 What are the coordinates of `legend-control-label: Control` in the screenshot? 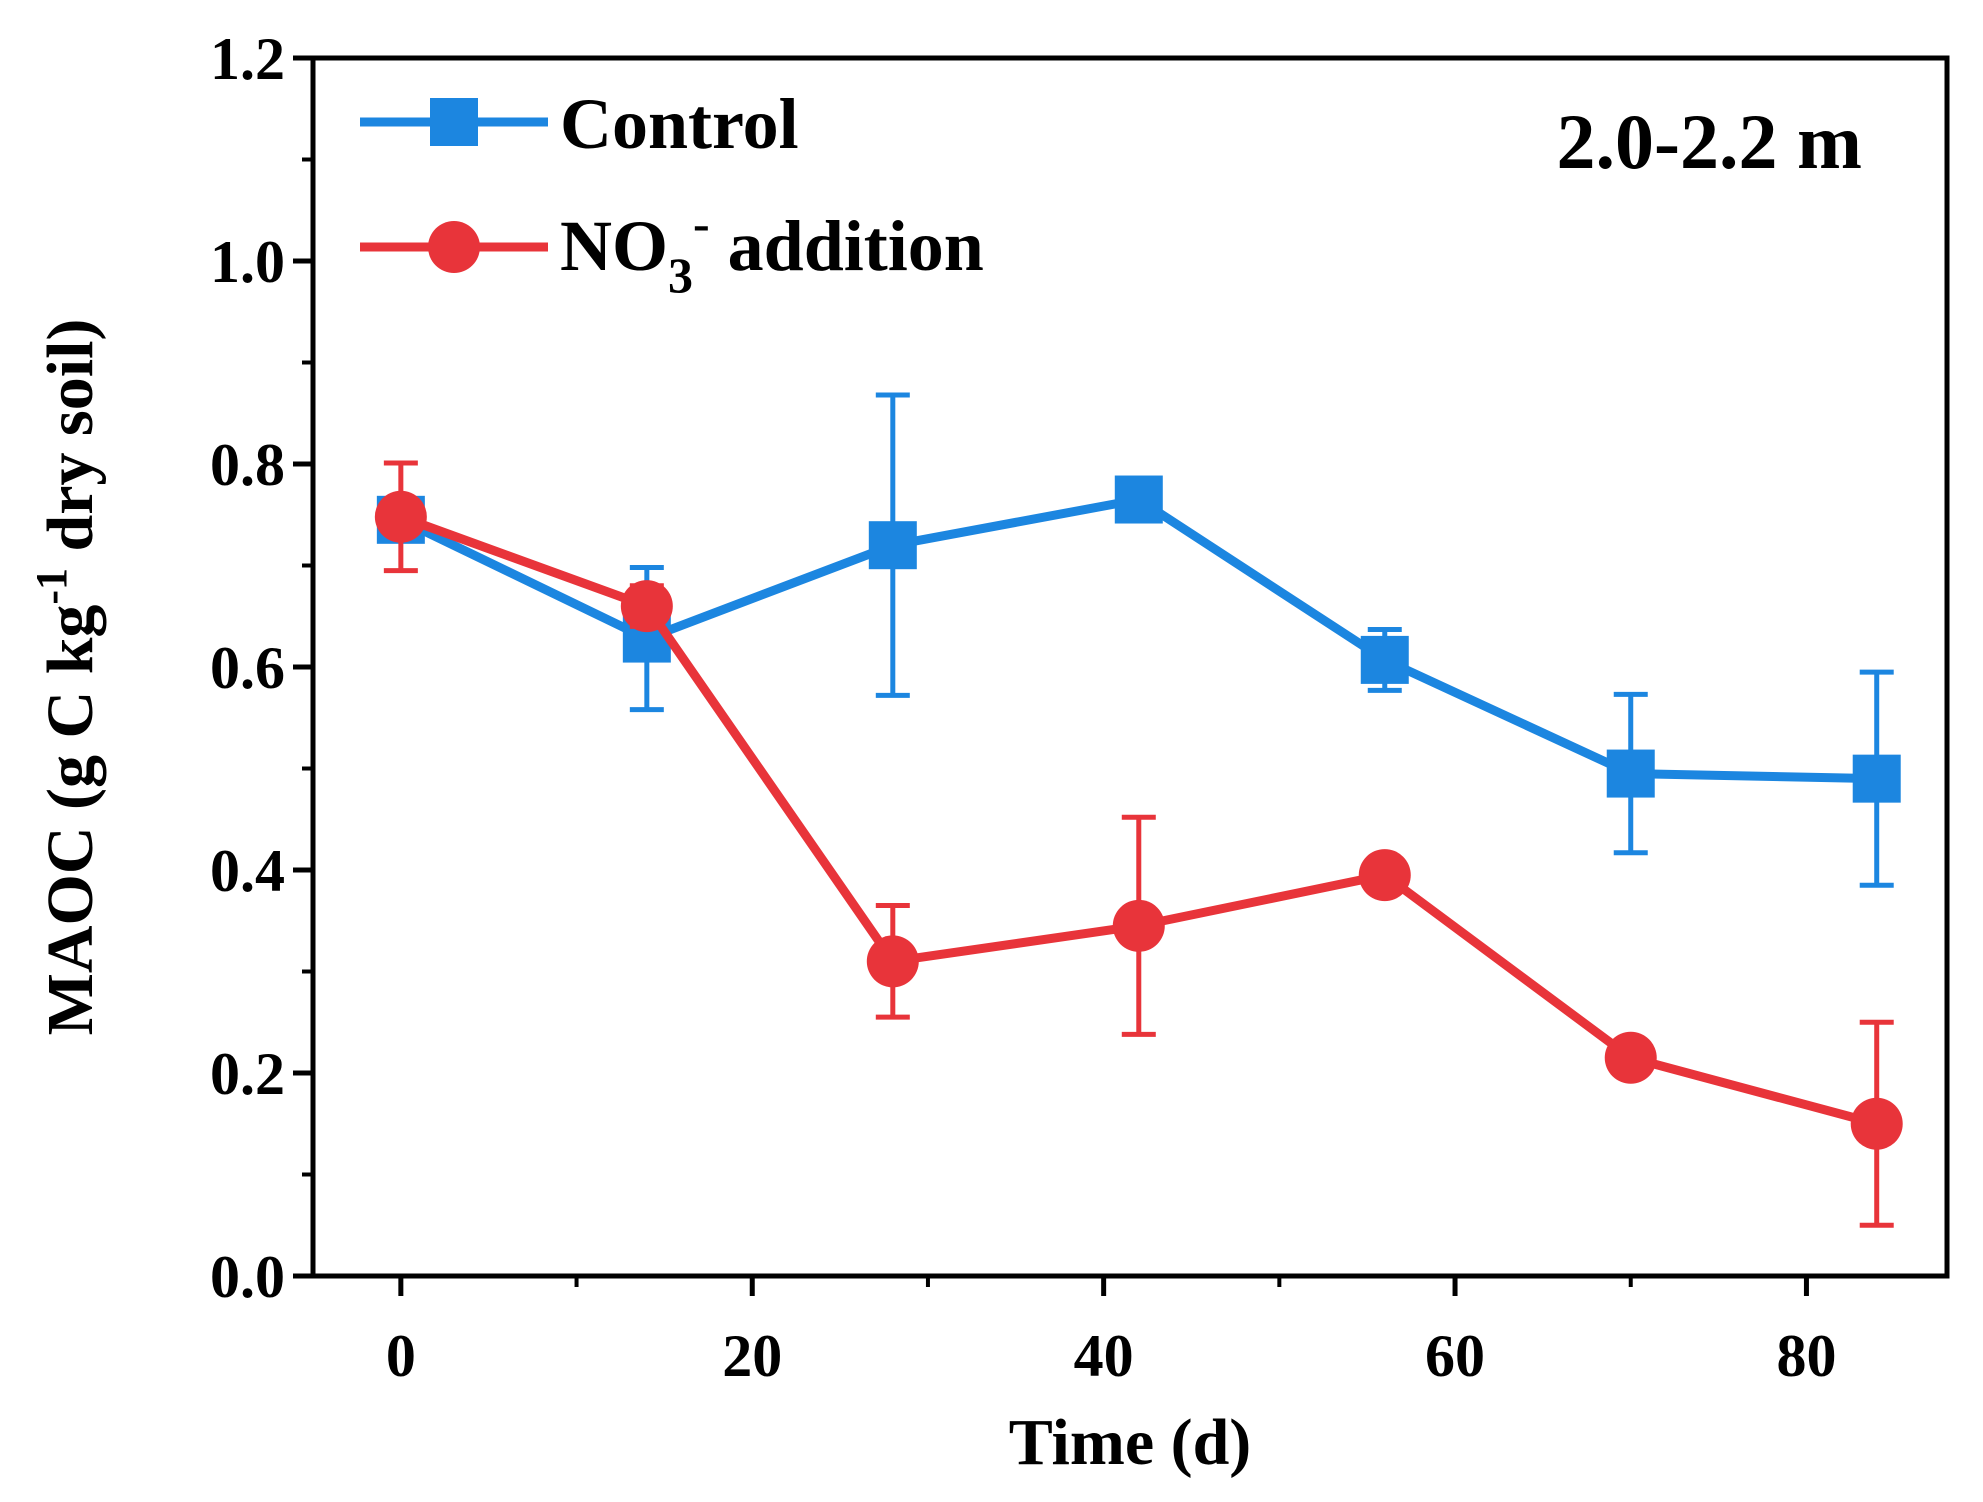 It's located at (679, 124).